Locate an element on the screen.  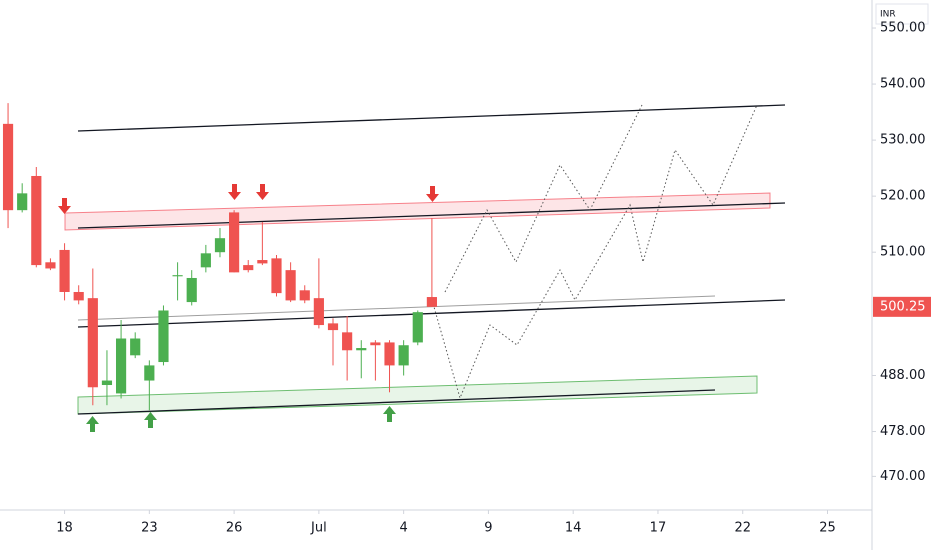
y-tick-label: 530.00 is located at coordinates (903, 140).